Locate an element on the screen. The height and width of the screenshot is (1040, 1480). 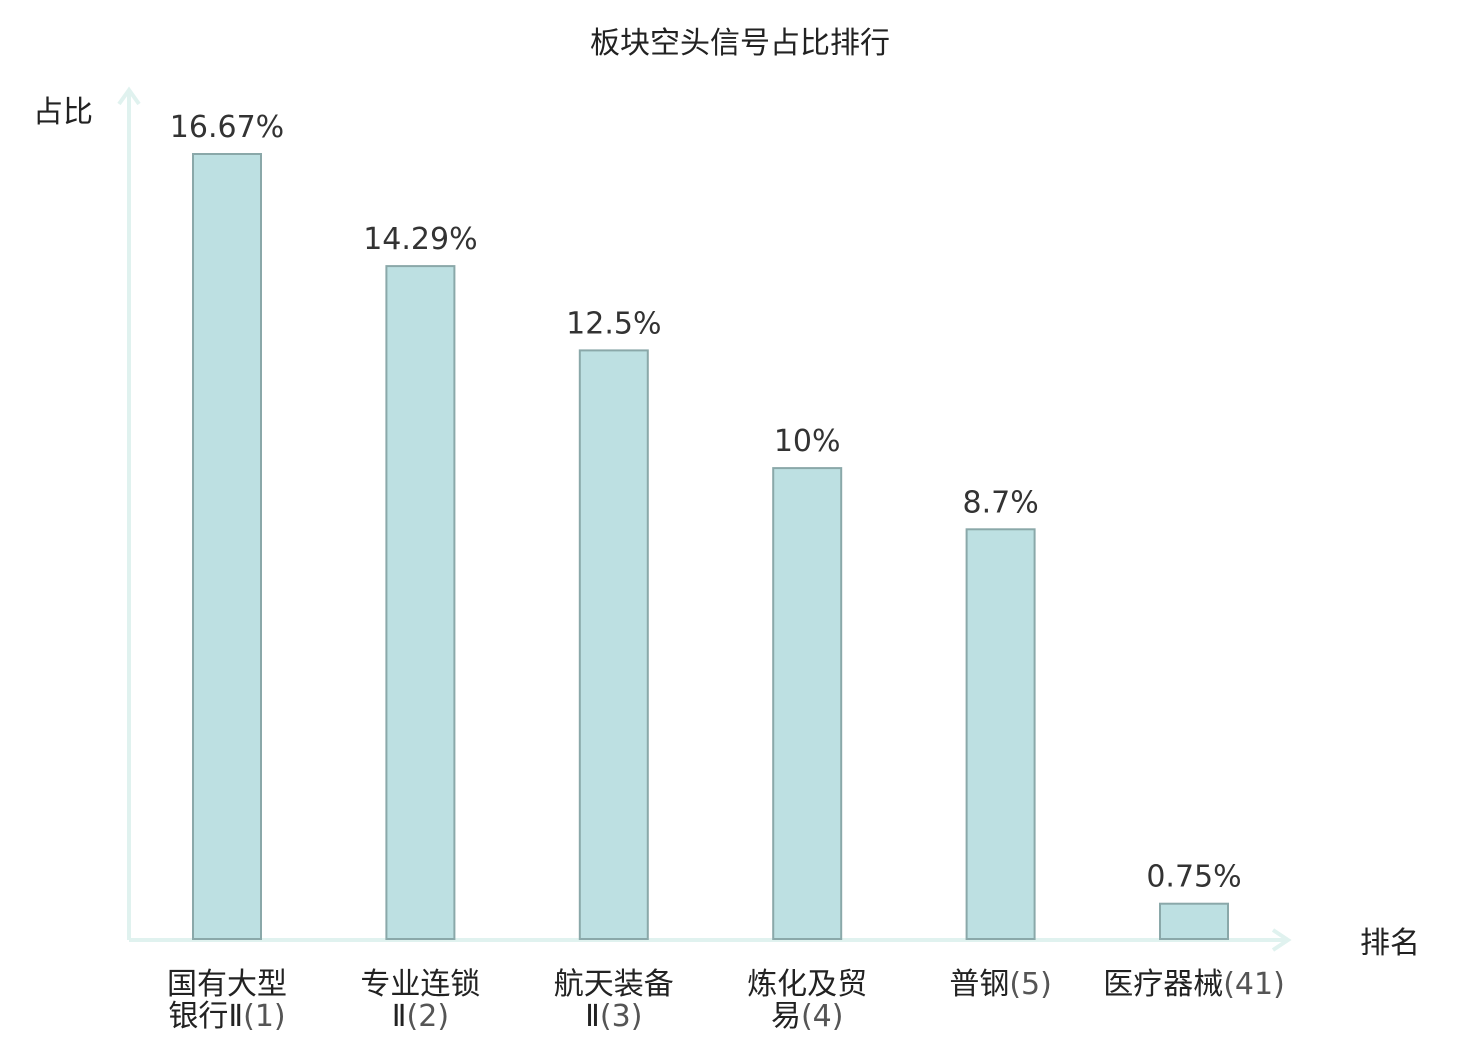
chart-title: 板块空头信号占比排行 is located at coordinates (740, 43).